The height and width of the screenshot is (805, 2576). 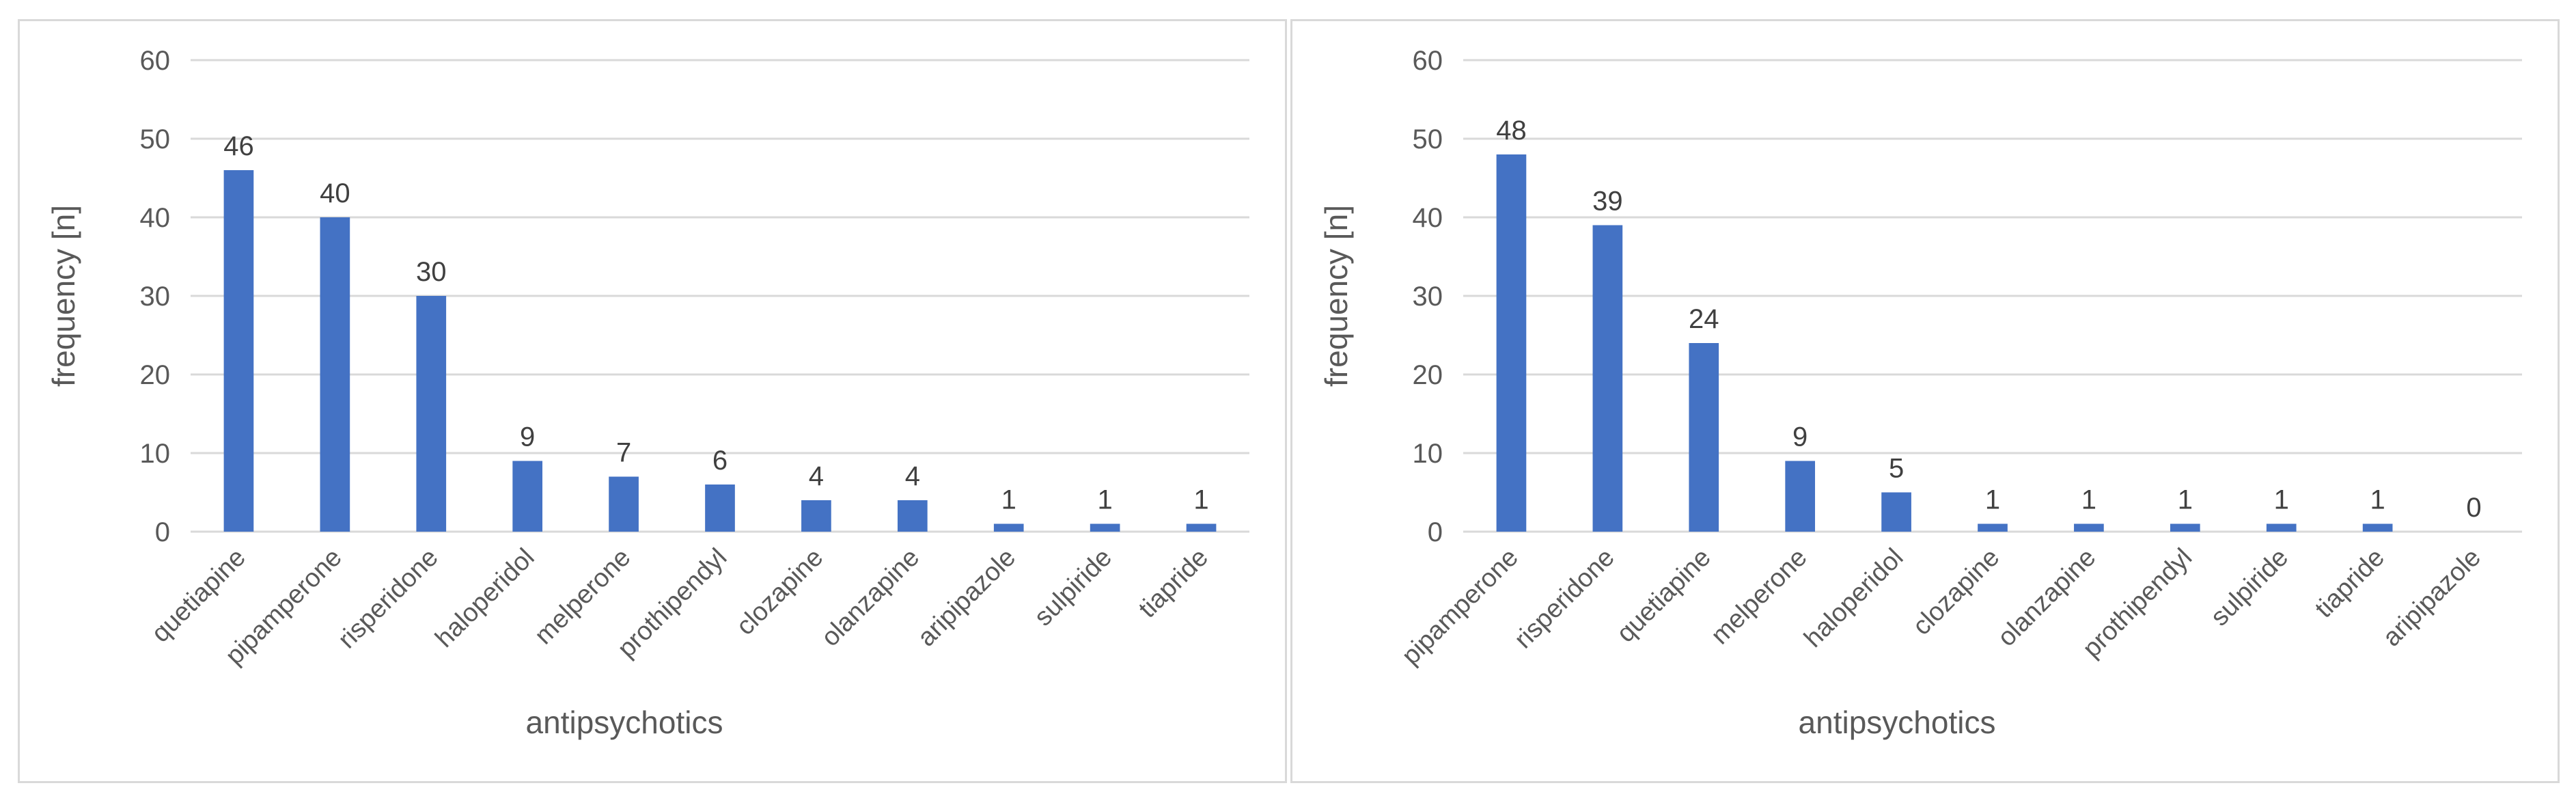 What do you see at coordinates (1009, 527) in the screenshot?
I see `bar-aripipazole` at bounding box center [1009, 527].